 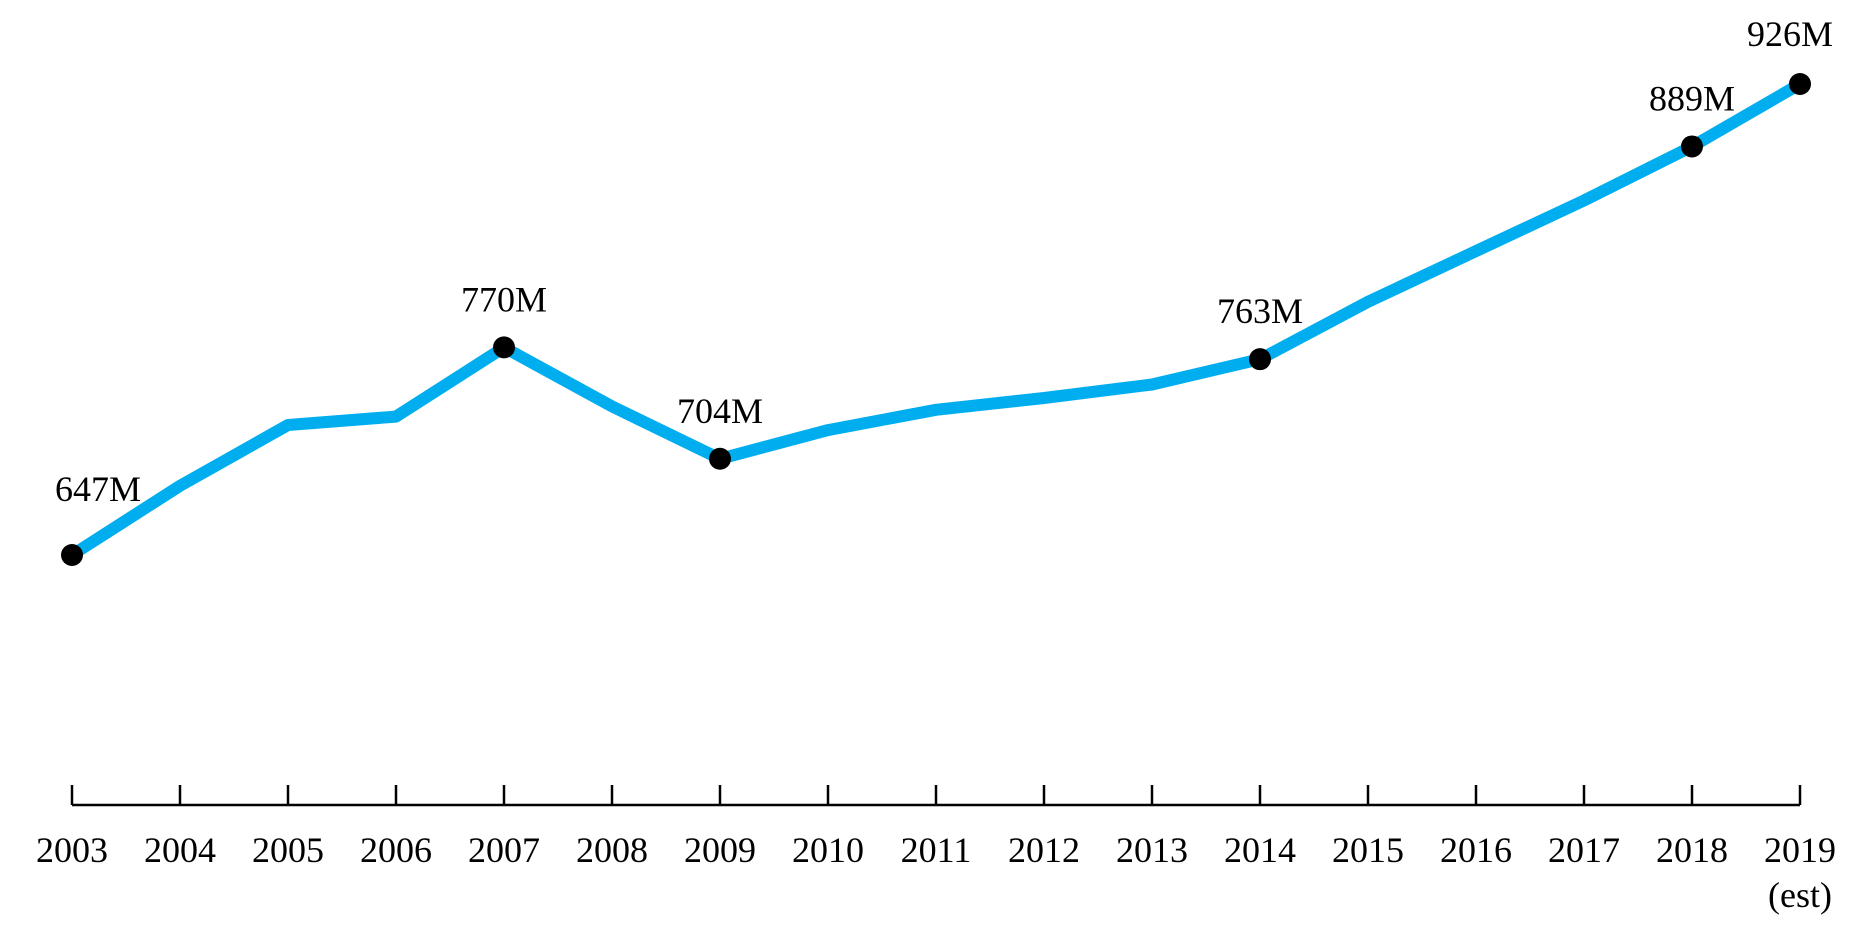 I want to click on data-label-2019: 926M, so click(x=1790, y=34).